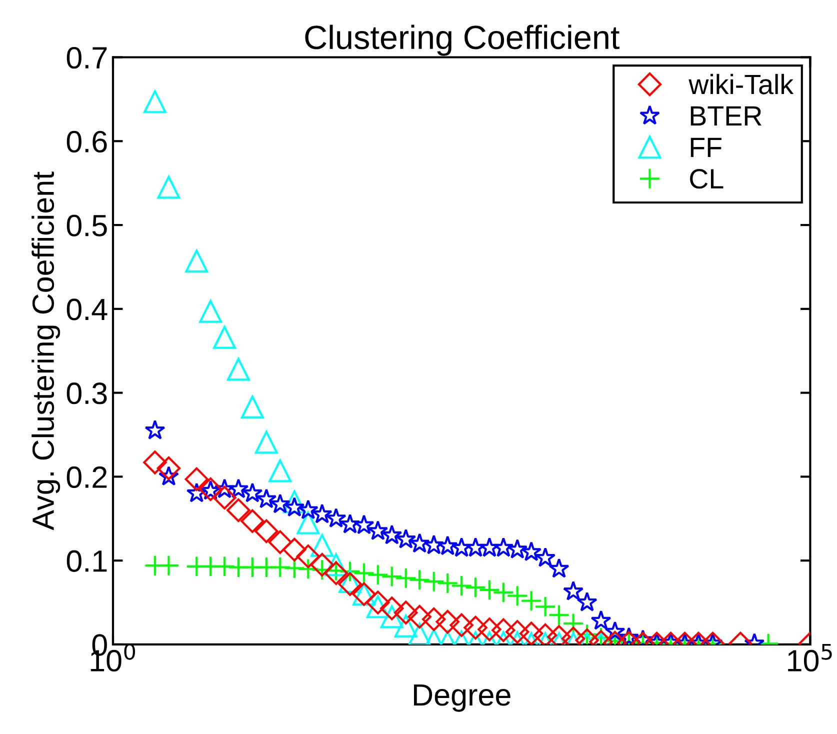  Describe the element at coordinates (86, 141) in the screenshot. I see `y-tick-label: 0.6` at that location.